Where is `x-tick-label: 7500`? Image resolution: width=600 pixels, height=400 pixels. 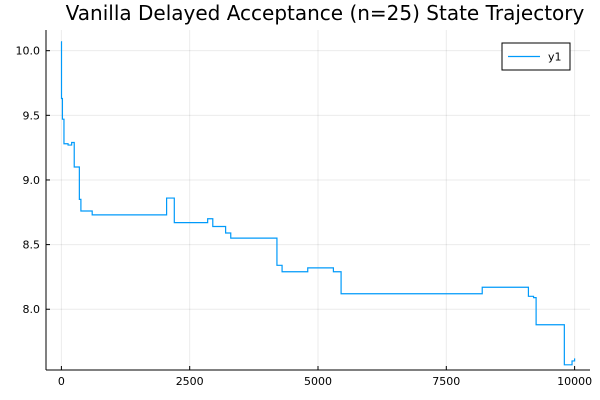 x-tick-label: 7500 is located at coordinates (446, 381).